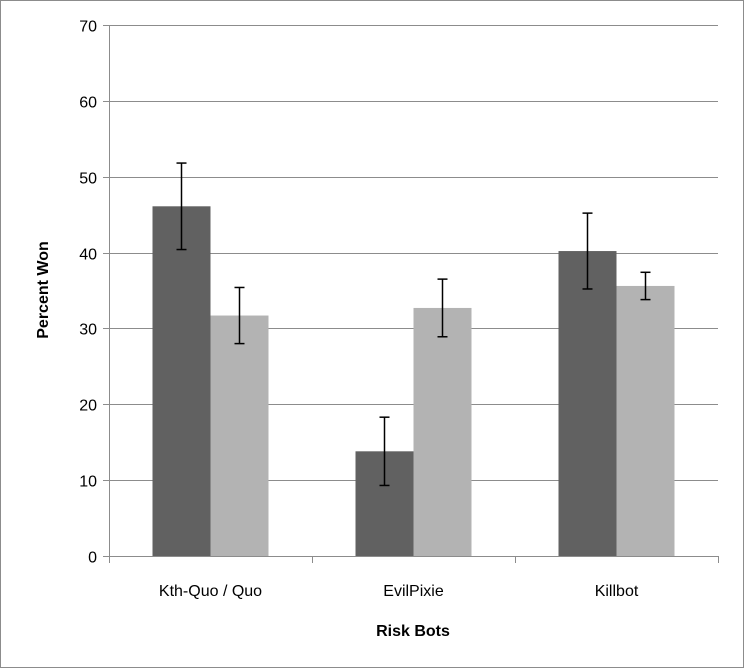  Describe the element at coordinates (88, 482) in the screenshot. I see `y-tick-label: 10` at that location.